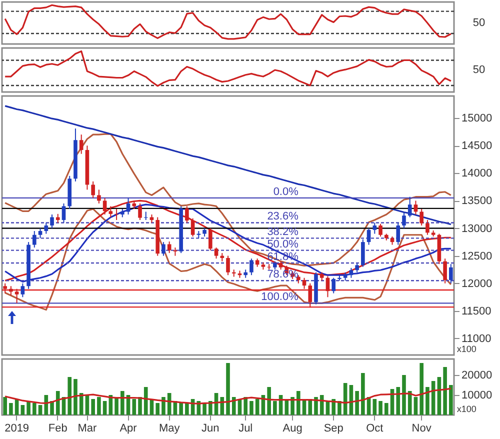 This screenshot has width=500, height=439. I want to click on y-tick-label: 10000, so click(477, 396).